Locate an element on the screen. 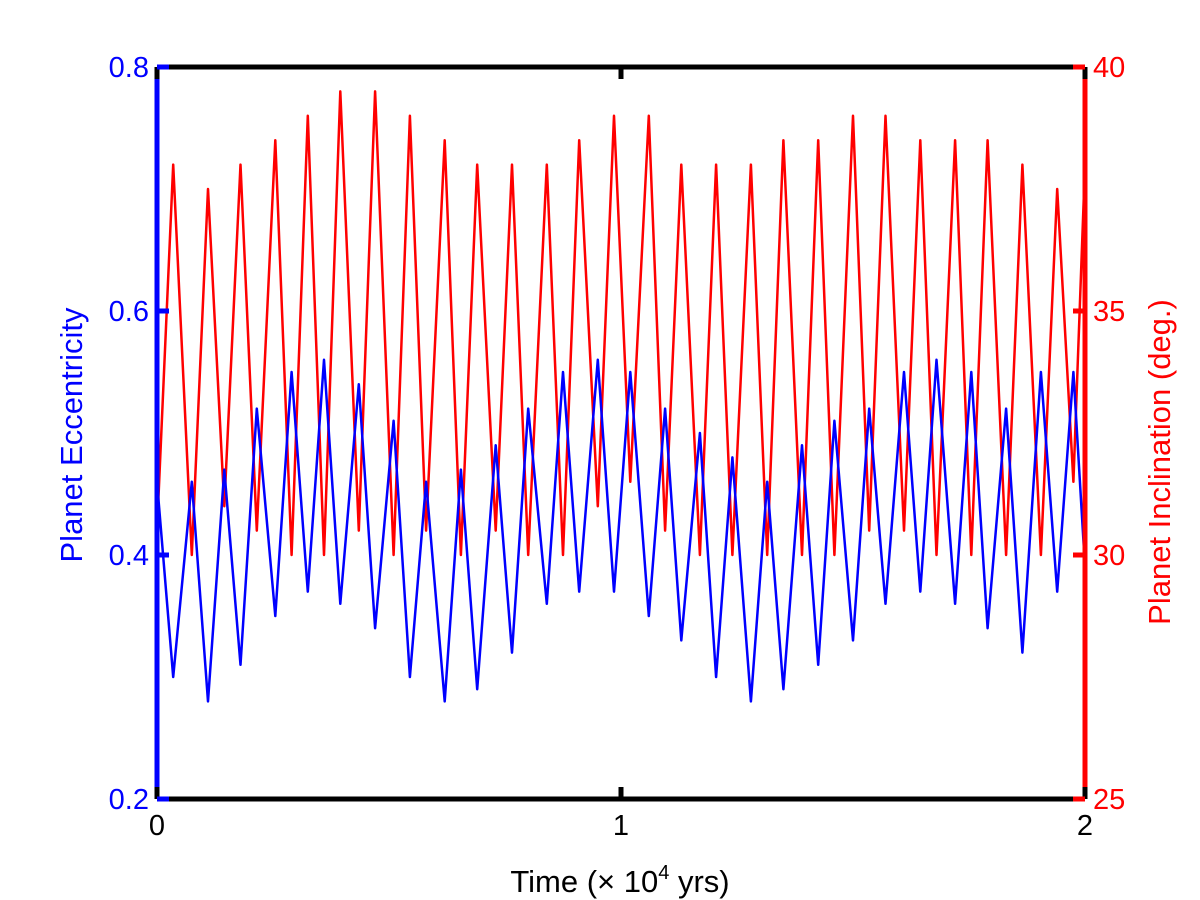  x-label-suffix: yrs) is located at coordinates (699, 881).